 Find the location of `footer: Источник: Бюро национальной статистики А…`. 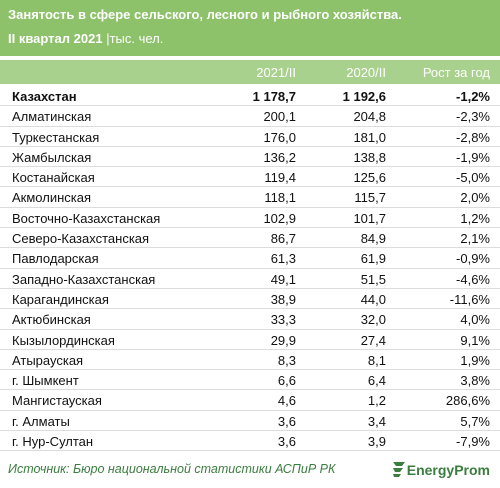

footer: Источник: Бюро национальной статистики А… is located at coordinates (250, 470).